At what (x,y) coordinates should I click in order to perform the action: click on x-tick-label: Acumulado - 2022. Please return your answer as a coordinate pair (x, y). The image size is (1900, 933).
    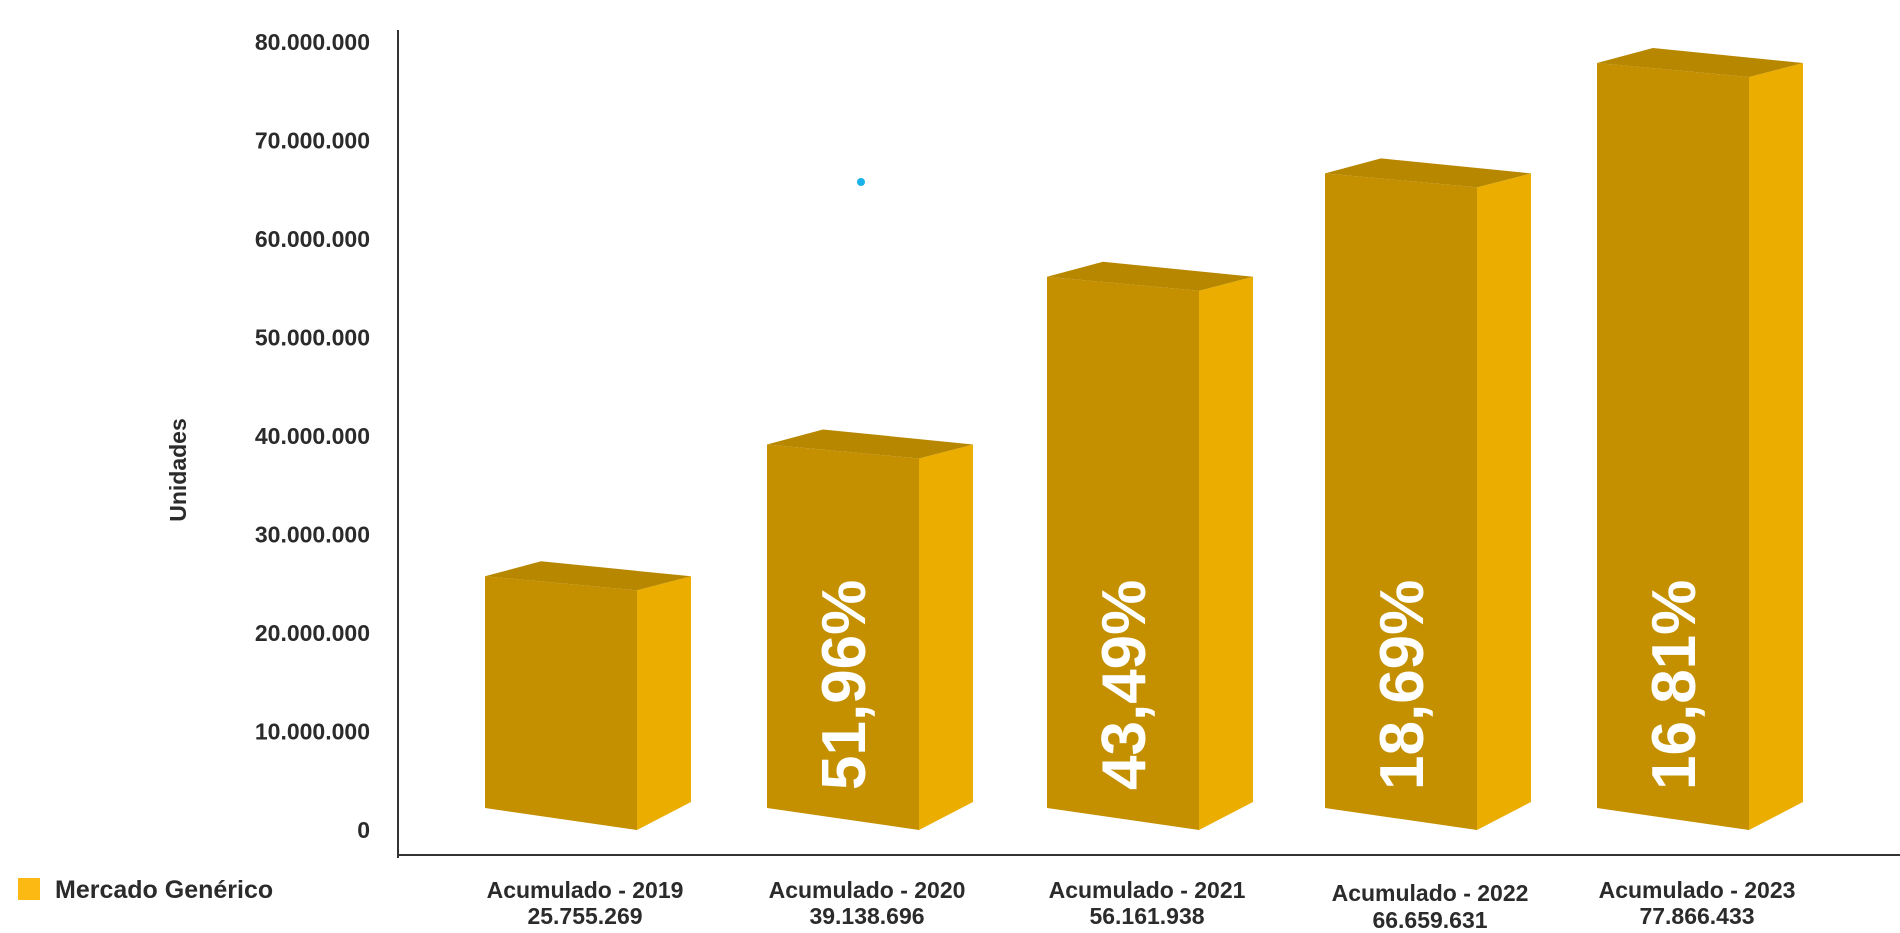
    Looking at the image, I should click on (1430, 893).